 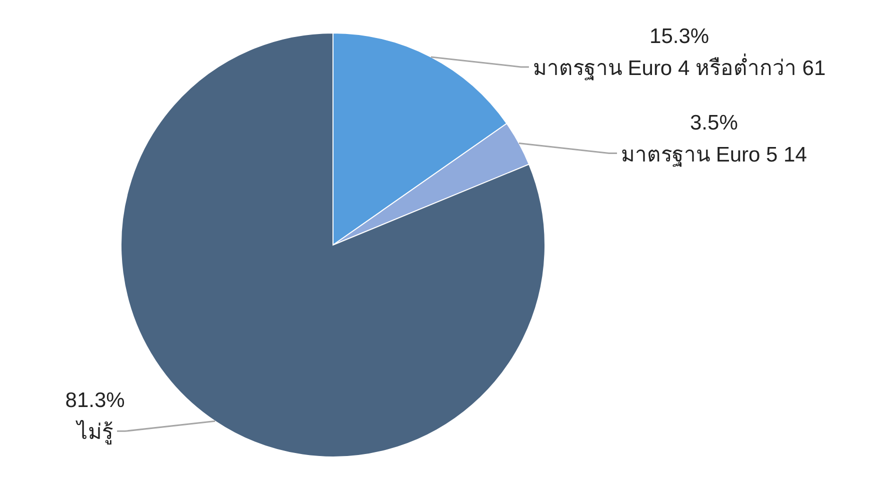 What do you see at coordinates (679, 66) in the screenshot?
I see `slice-label: มาตรฐาน Euro 4 หรือต่ำกว่า 61` at bounding box center [679, 66].